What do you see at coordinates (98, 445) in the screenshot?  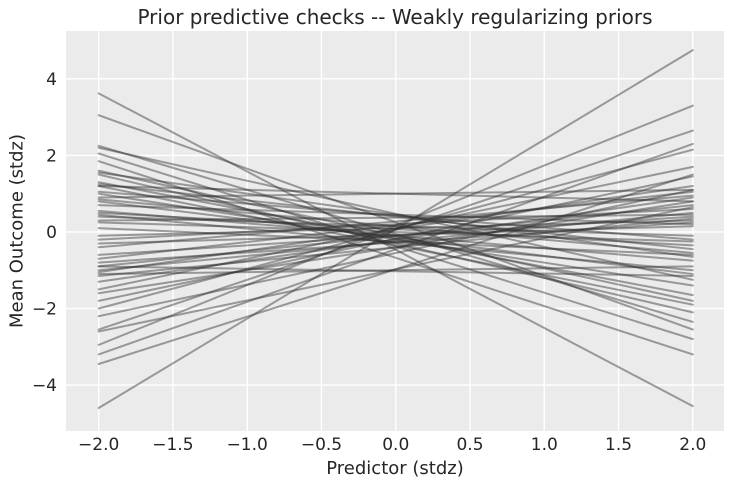 I see `x-tick-label: −2.0` at bounding box center [98, 445].